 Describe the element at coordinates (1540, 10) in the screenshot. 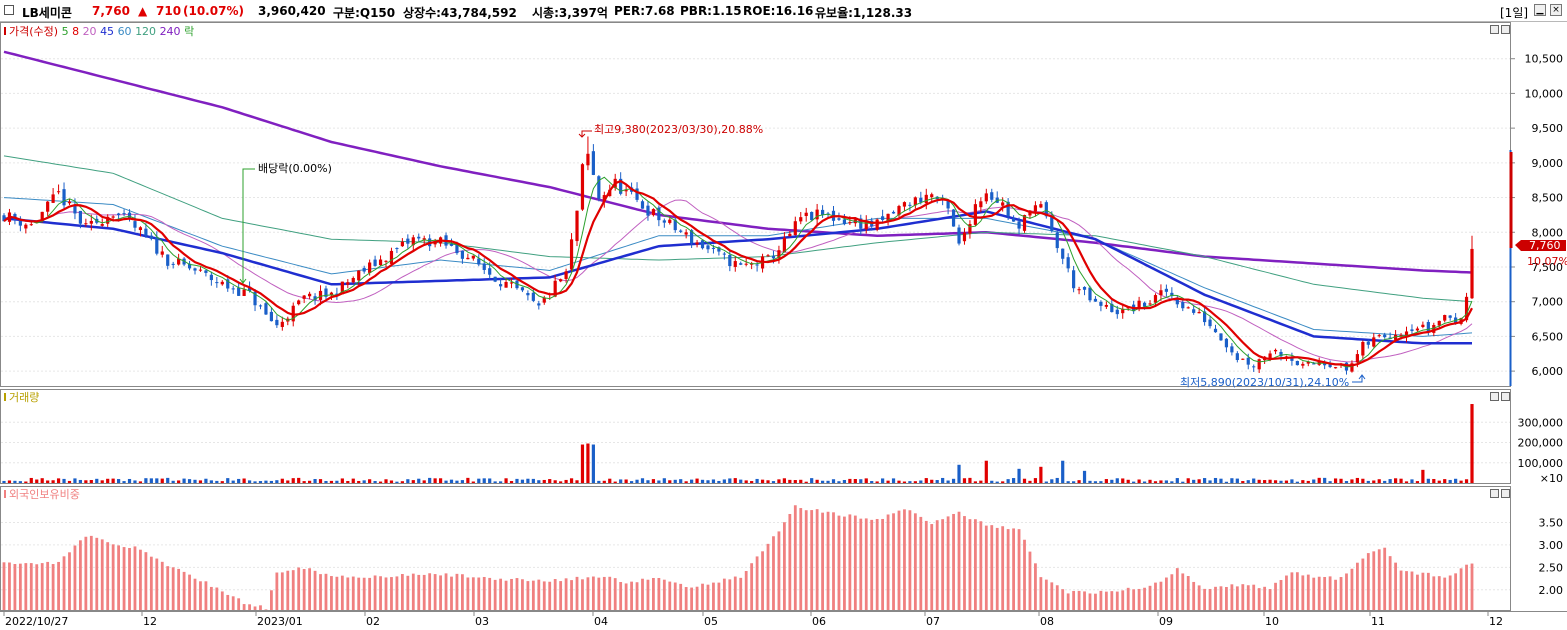

I see `minimize-icon: ▁` at that location.